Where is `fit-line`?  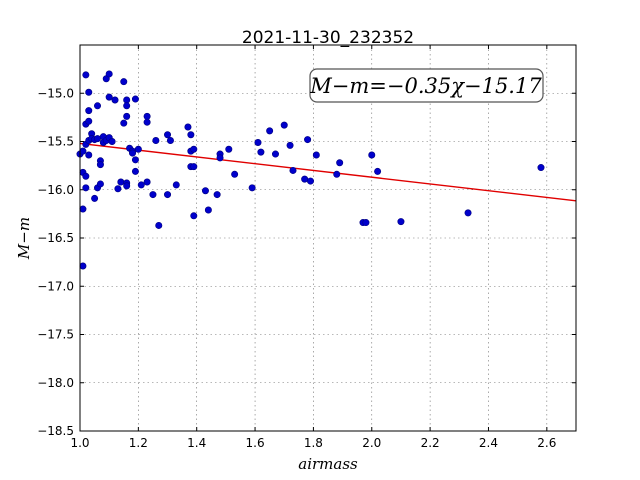
fit-line is located at coordinates (328, 172).